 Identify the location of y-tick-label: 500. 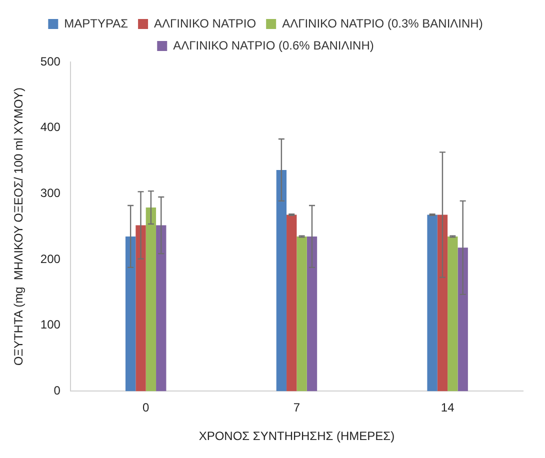
(50, 61).